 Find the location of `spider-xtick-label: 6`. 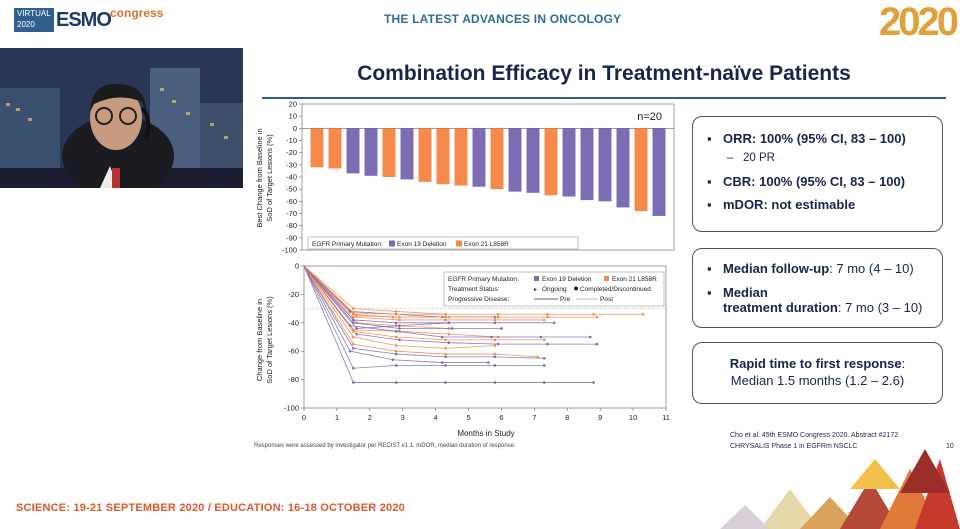

spider-xtick-label: 6 is located at coordinates (501, 417).